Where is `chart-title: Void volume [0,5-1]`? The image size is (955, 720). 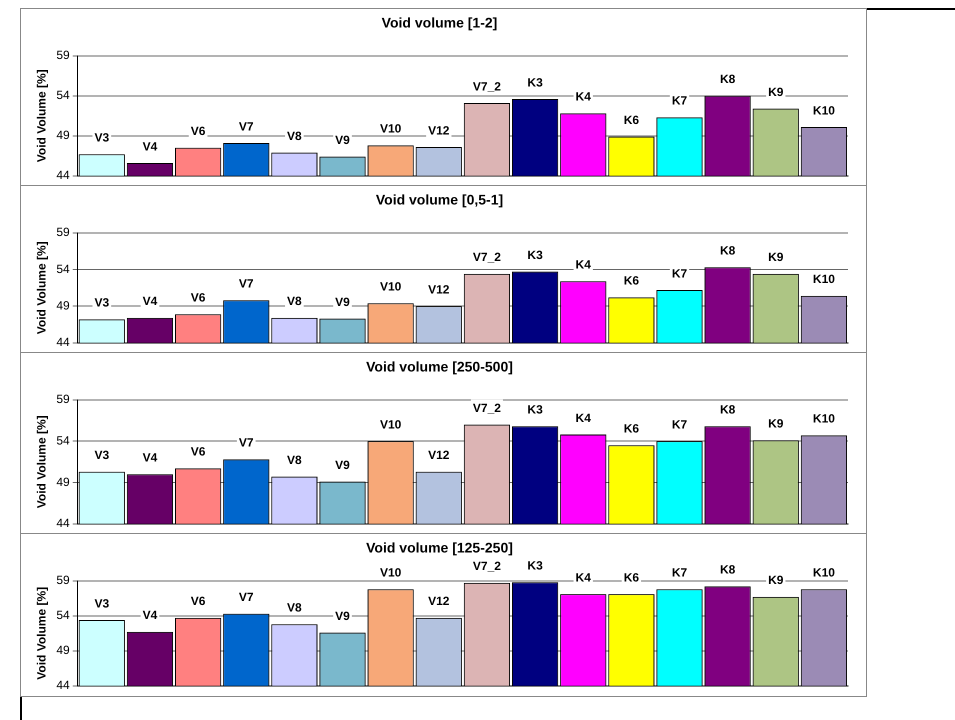 chart-title: Void volume [0,5-1] is located at coordinates (440, 199).